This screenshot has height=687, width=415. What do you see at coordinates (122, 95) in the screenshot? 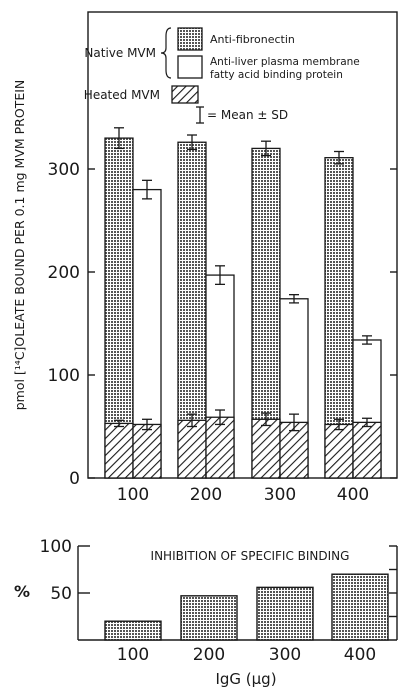
I see `legend-label-heated-mvm: Heated MVM` at bounding box center [122, 95].